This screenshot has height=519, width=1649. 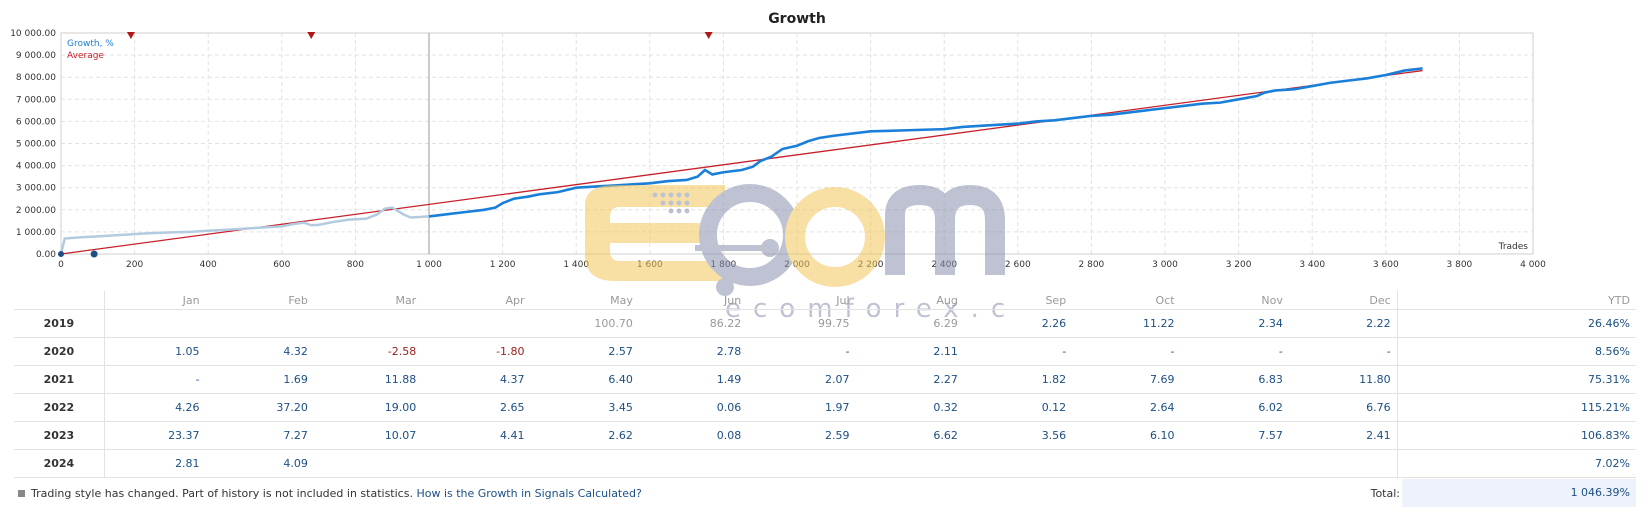 What do you see at coordinates (36, 100) in the screenshot?
I see `y-tick-label: 7 000.00` at bounding box center [36, 100].